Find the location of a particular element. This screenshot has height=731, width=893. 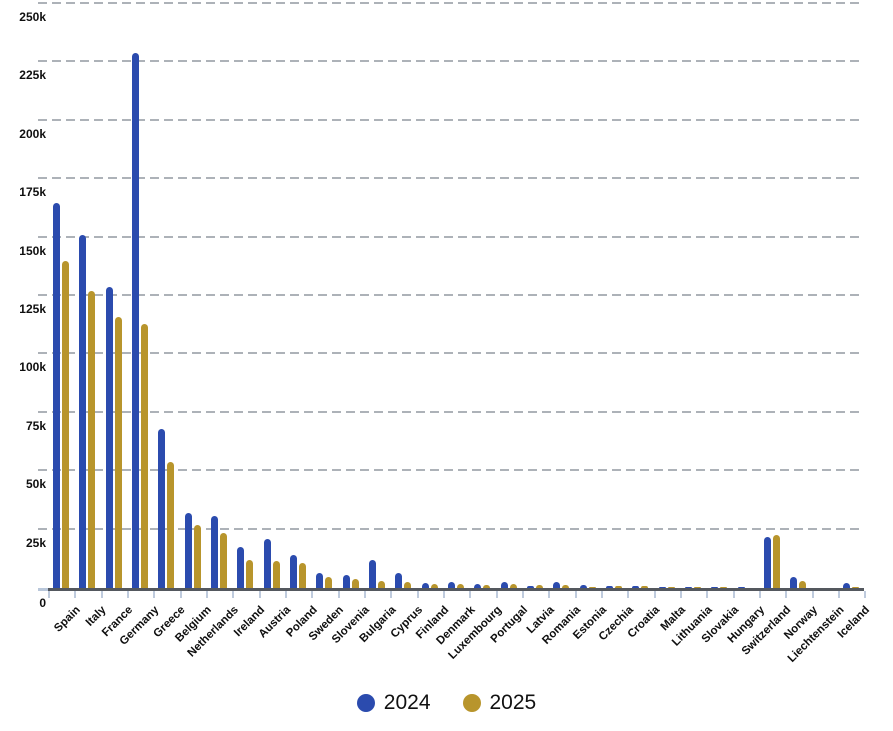

bar-sweden-2024 is located at coordinates (320, 580).